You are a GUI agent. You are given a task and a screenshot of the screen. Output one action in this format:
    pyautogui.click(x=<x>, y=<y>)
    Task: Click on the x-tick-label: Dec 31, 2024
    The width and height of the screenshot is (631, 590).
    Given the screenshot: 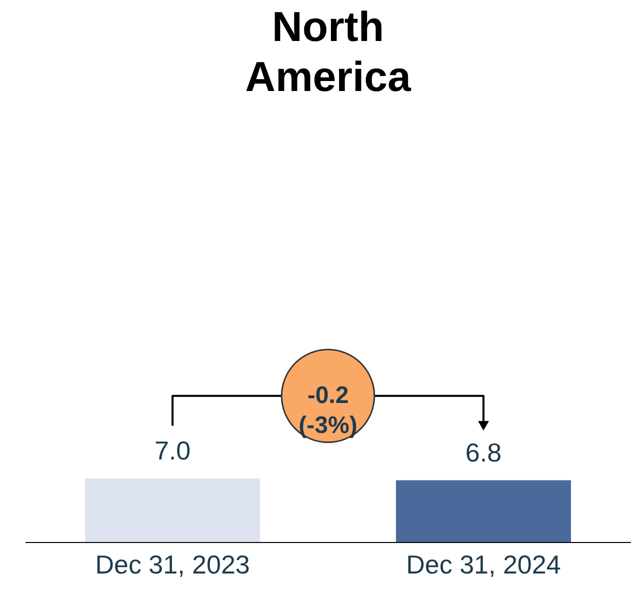 What is the action you would take?
    pyautogui.click(x=483, y=565)
    